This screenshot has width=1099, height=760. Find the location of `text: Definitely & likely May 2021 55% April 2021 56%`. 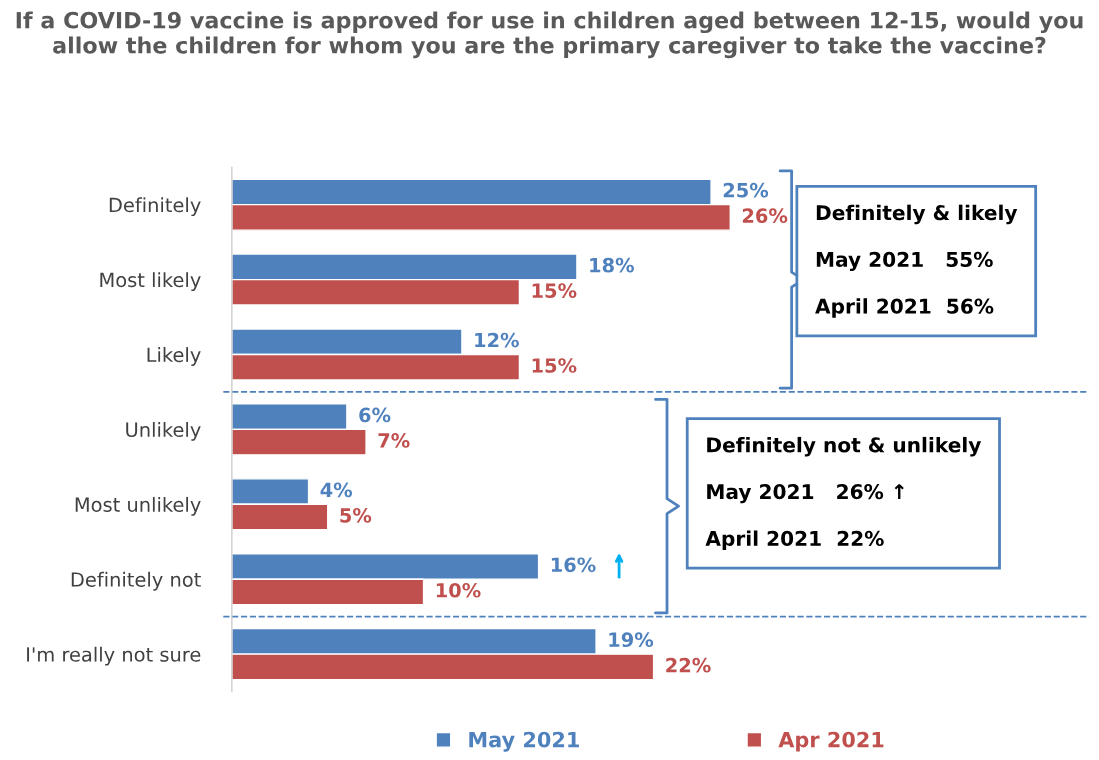

text: Definitely & likely May 2021 55% April 2021 56% is located at coordinates (916, 261).